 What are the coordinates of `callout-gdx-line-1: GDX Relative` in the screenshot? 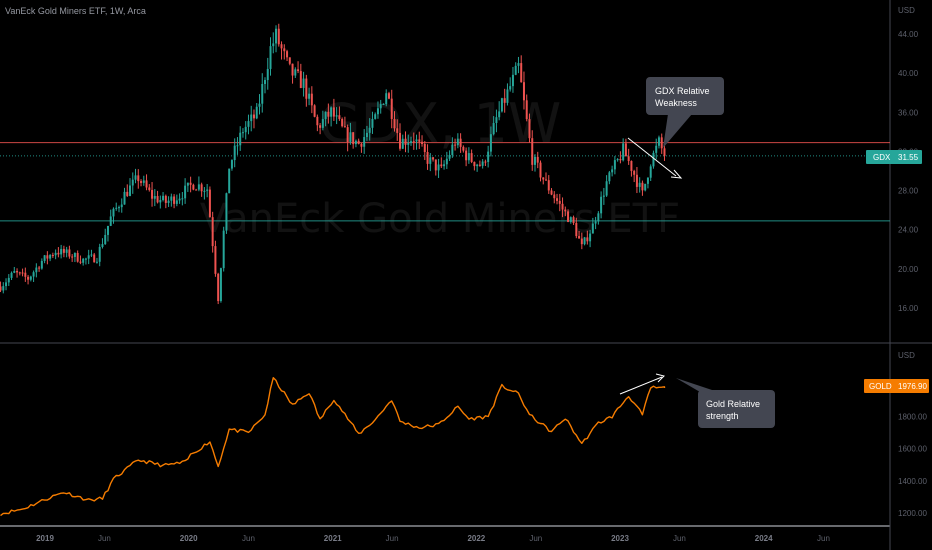 It's located at (682, 91).